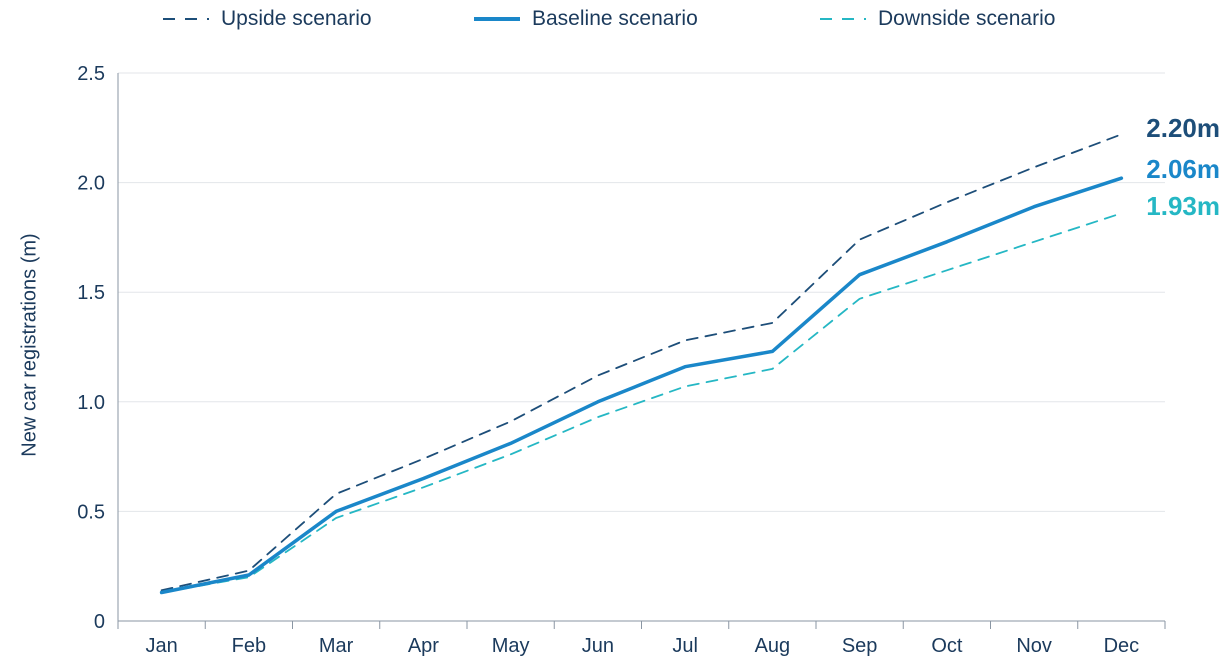 The width and height of the screenshot is (1231, 663). I want to click on y-axis-ticks: 0 0.5 1.0 1.5 2.0 2.5, so click(91, 348).